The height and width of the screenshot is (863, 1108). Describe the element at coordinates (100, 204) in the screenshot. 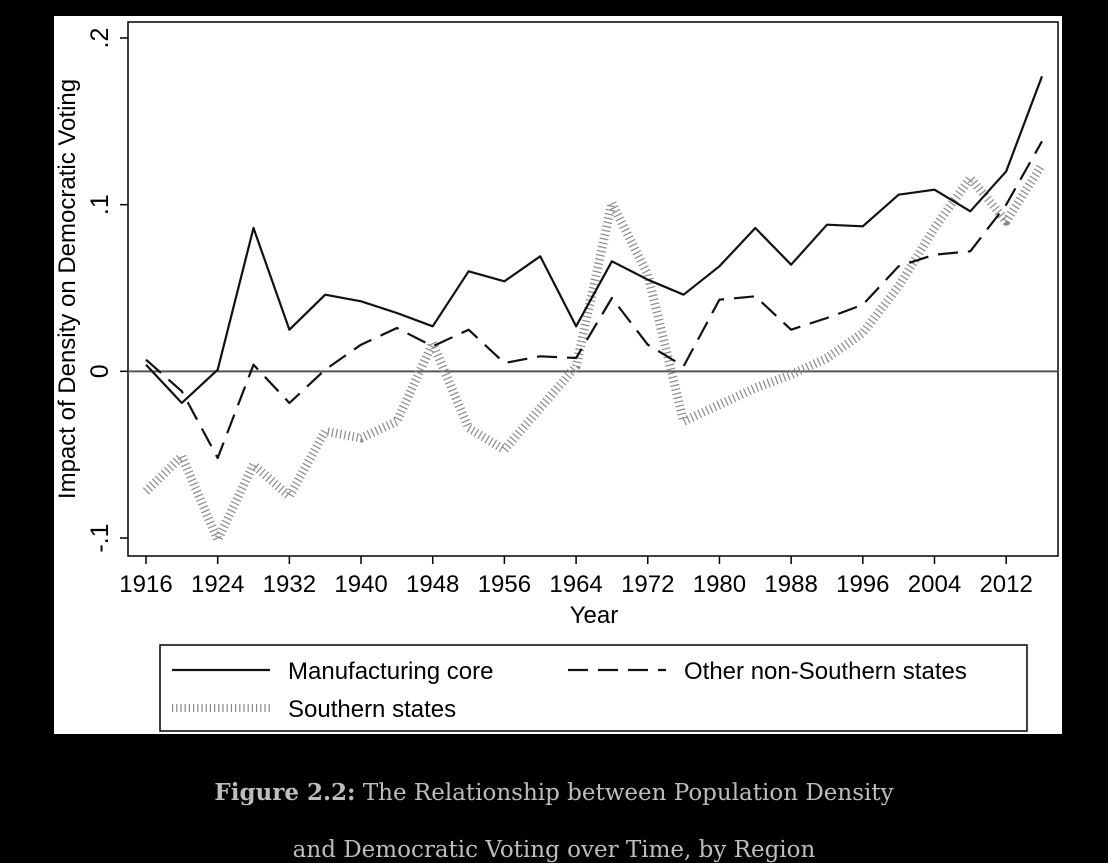

I see `y-tick-label-2: .1` at that location.